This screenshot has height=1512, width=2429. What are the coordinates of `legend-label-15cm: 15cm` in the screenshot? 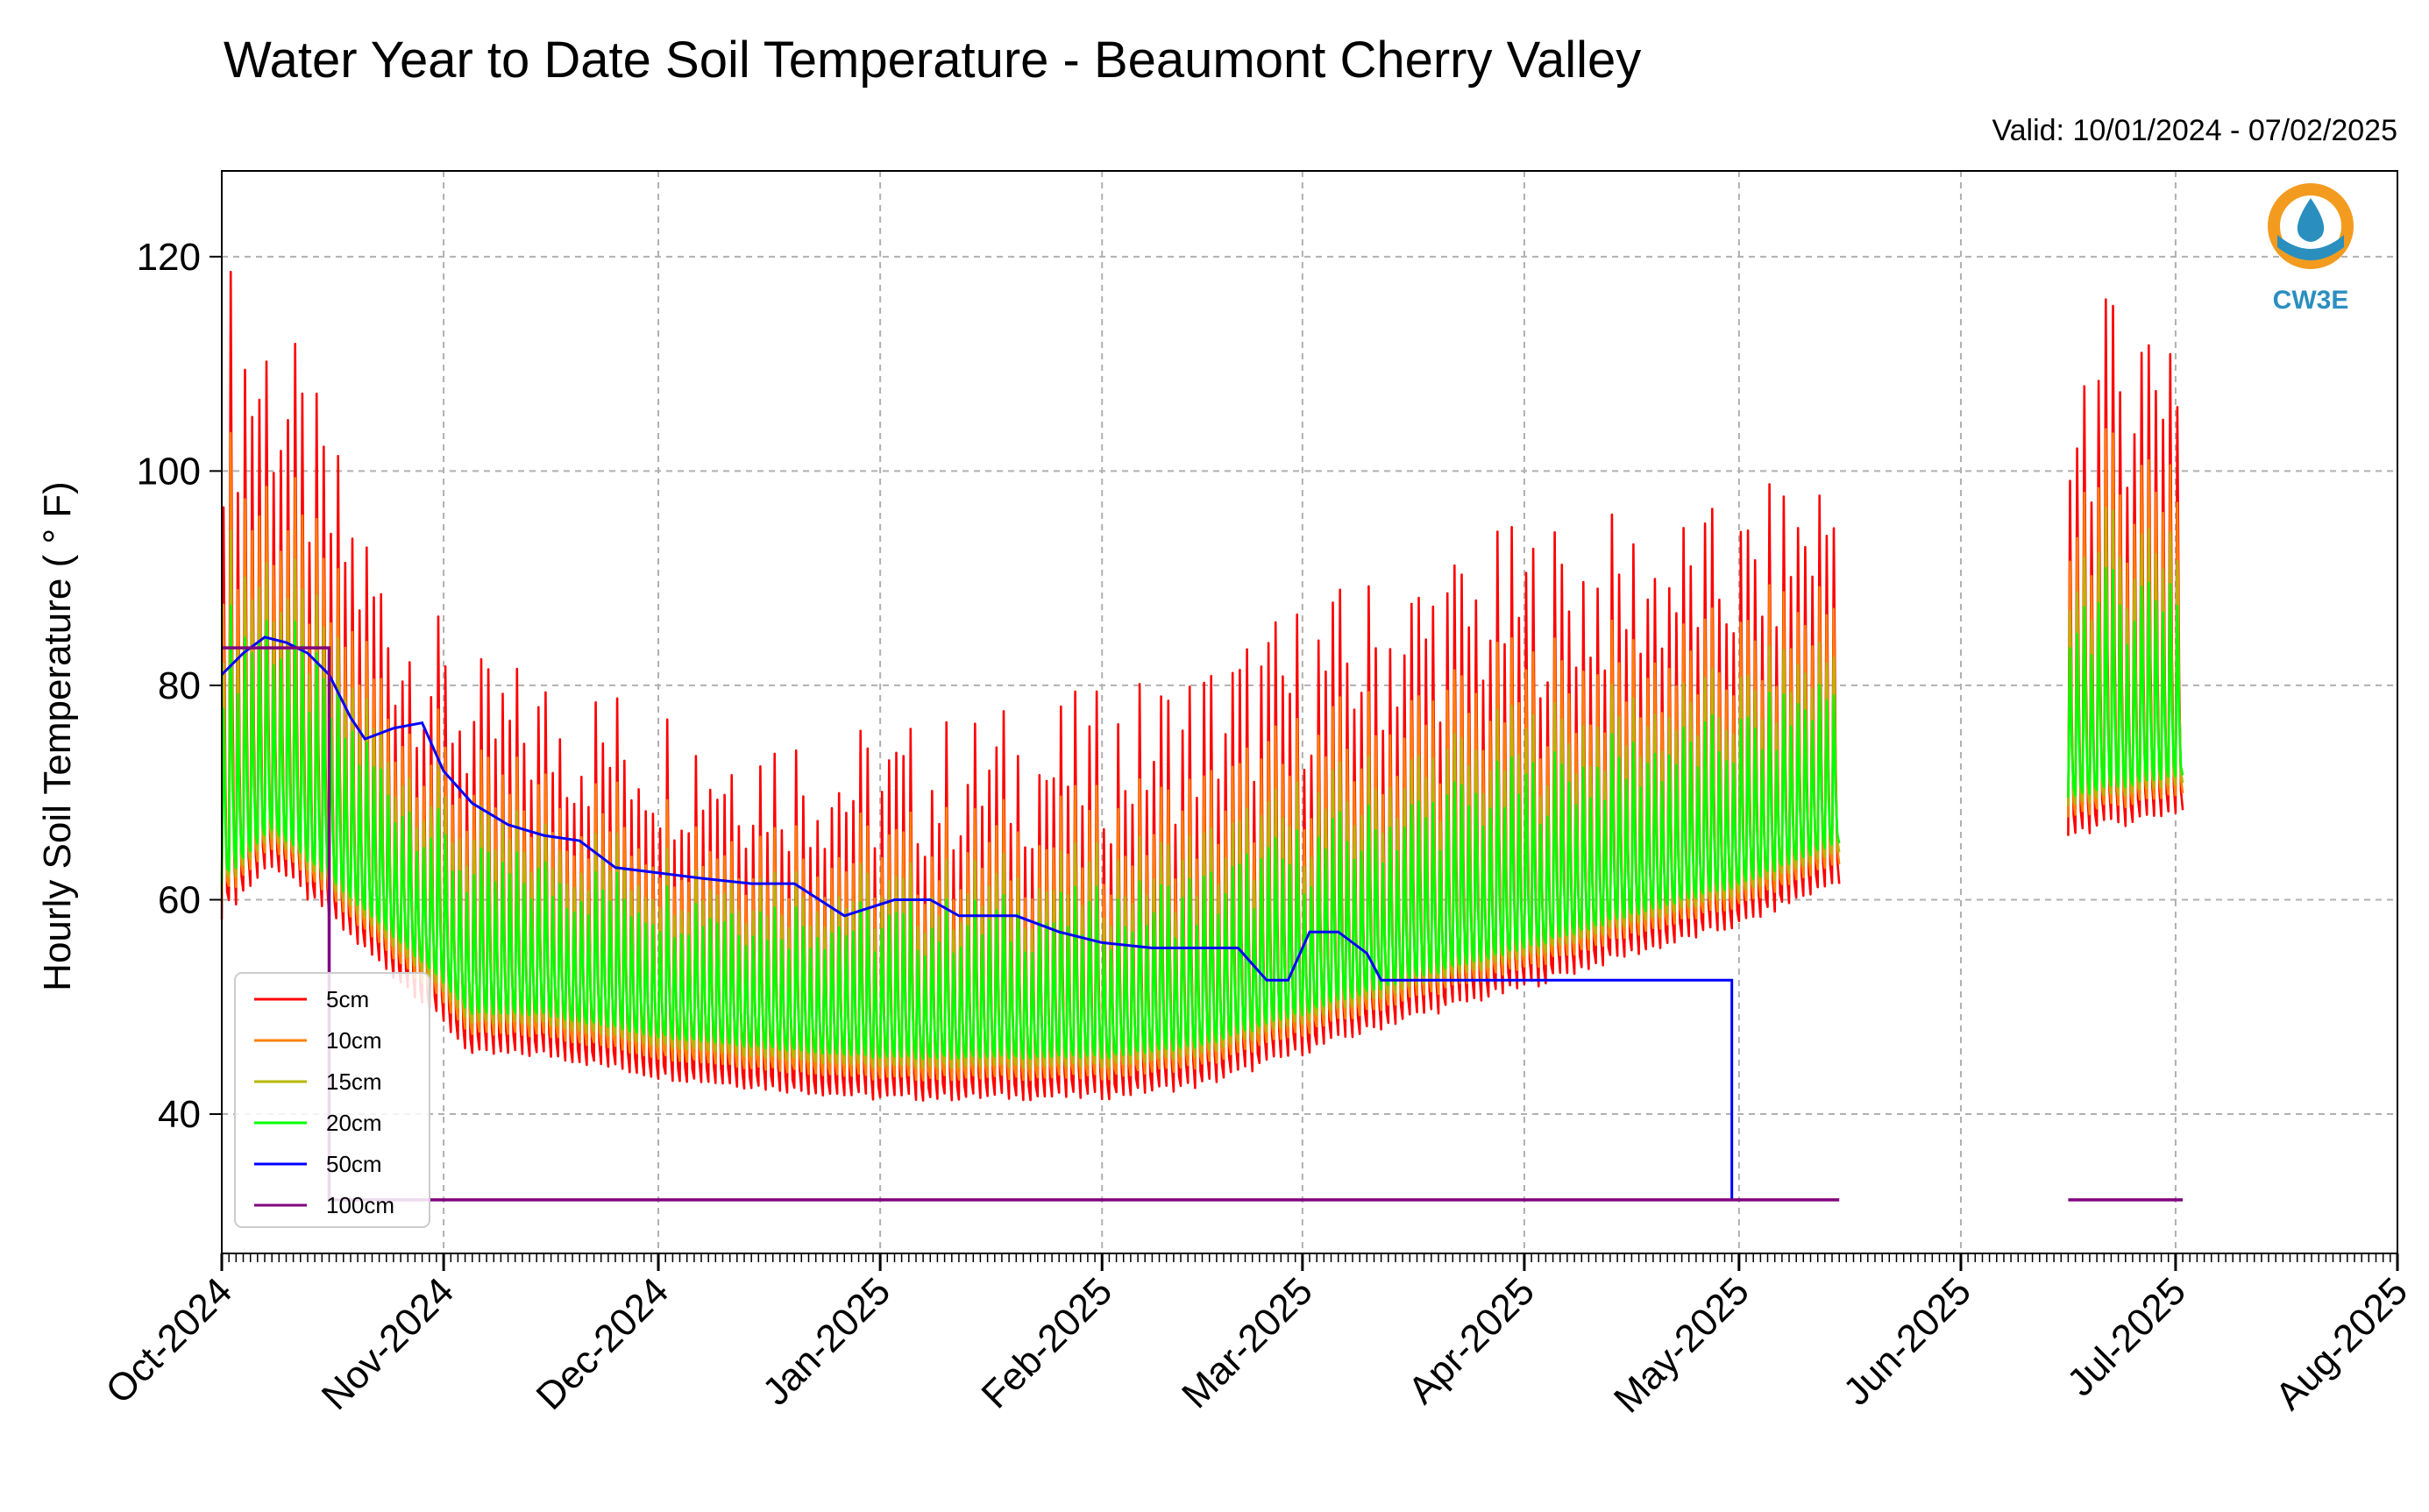 It's located at (354, 1081).